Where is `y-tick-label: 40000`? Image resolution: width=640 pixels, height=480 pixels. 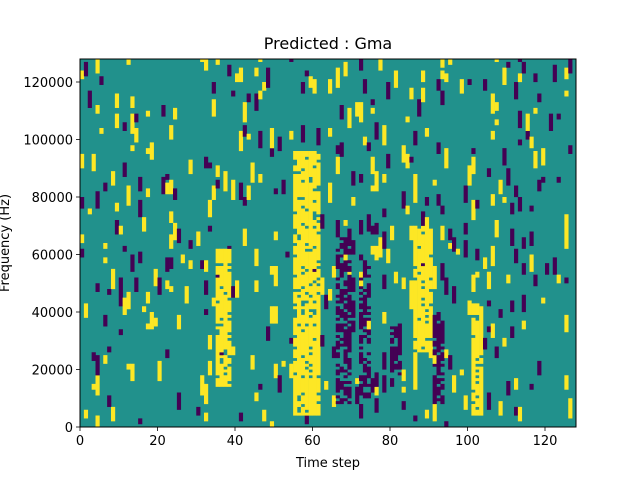 y-tick-label: 40000 is located at coordinates (52, 313).